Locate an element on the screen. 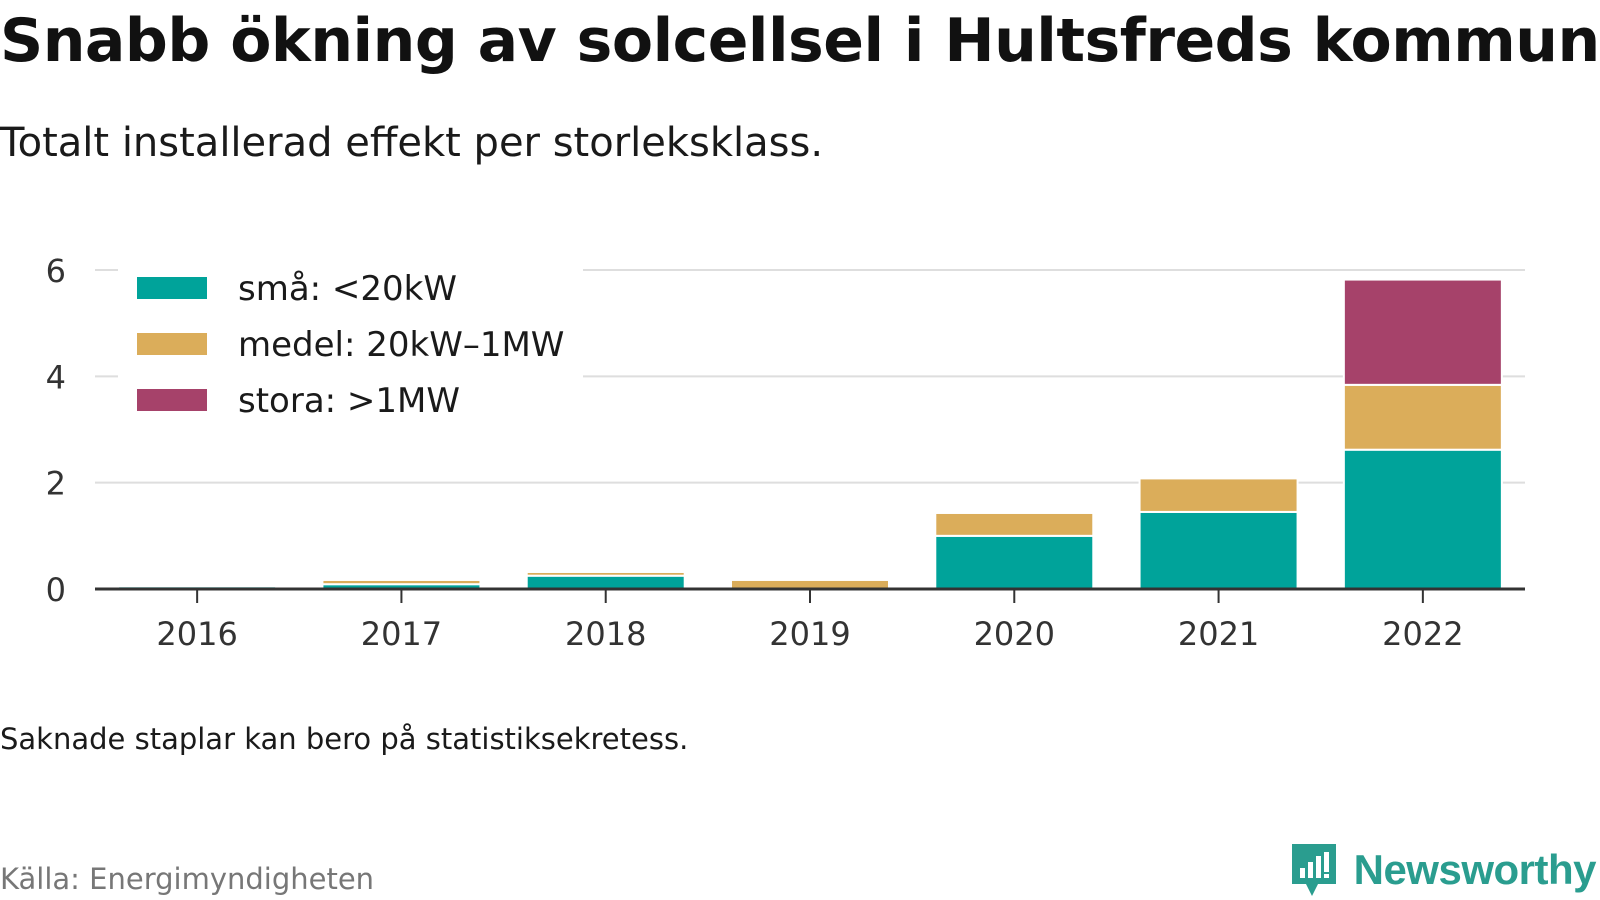  newsworthy-brand: Newsworthy is located at coordinates (1442, 870).